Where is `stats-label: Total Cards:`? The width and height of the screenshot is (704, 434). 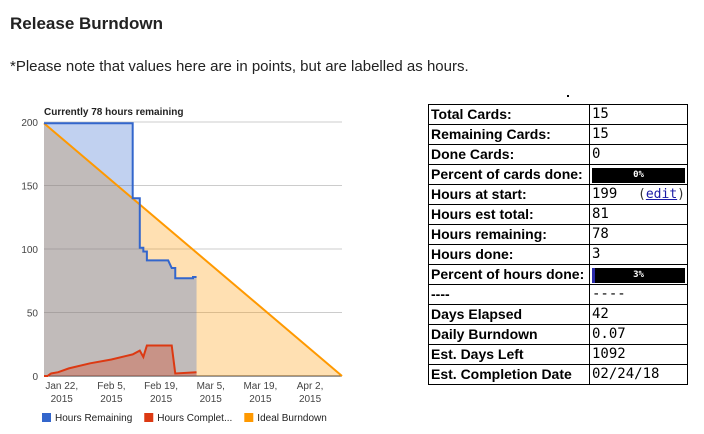 stats-label: Total Cards: is located at coordinates (509, 114).